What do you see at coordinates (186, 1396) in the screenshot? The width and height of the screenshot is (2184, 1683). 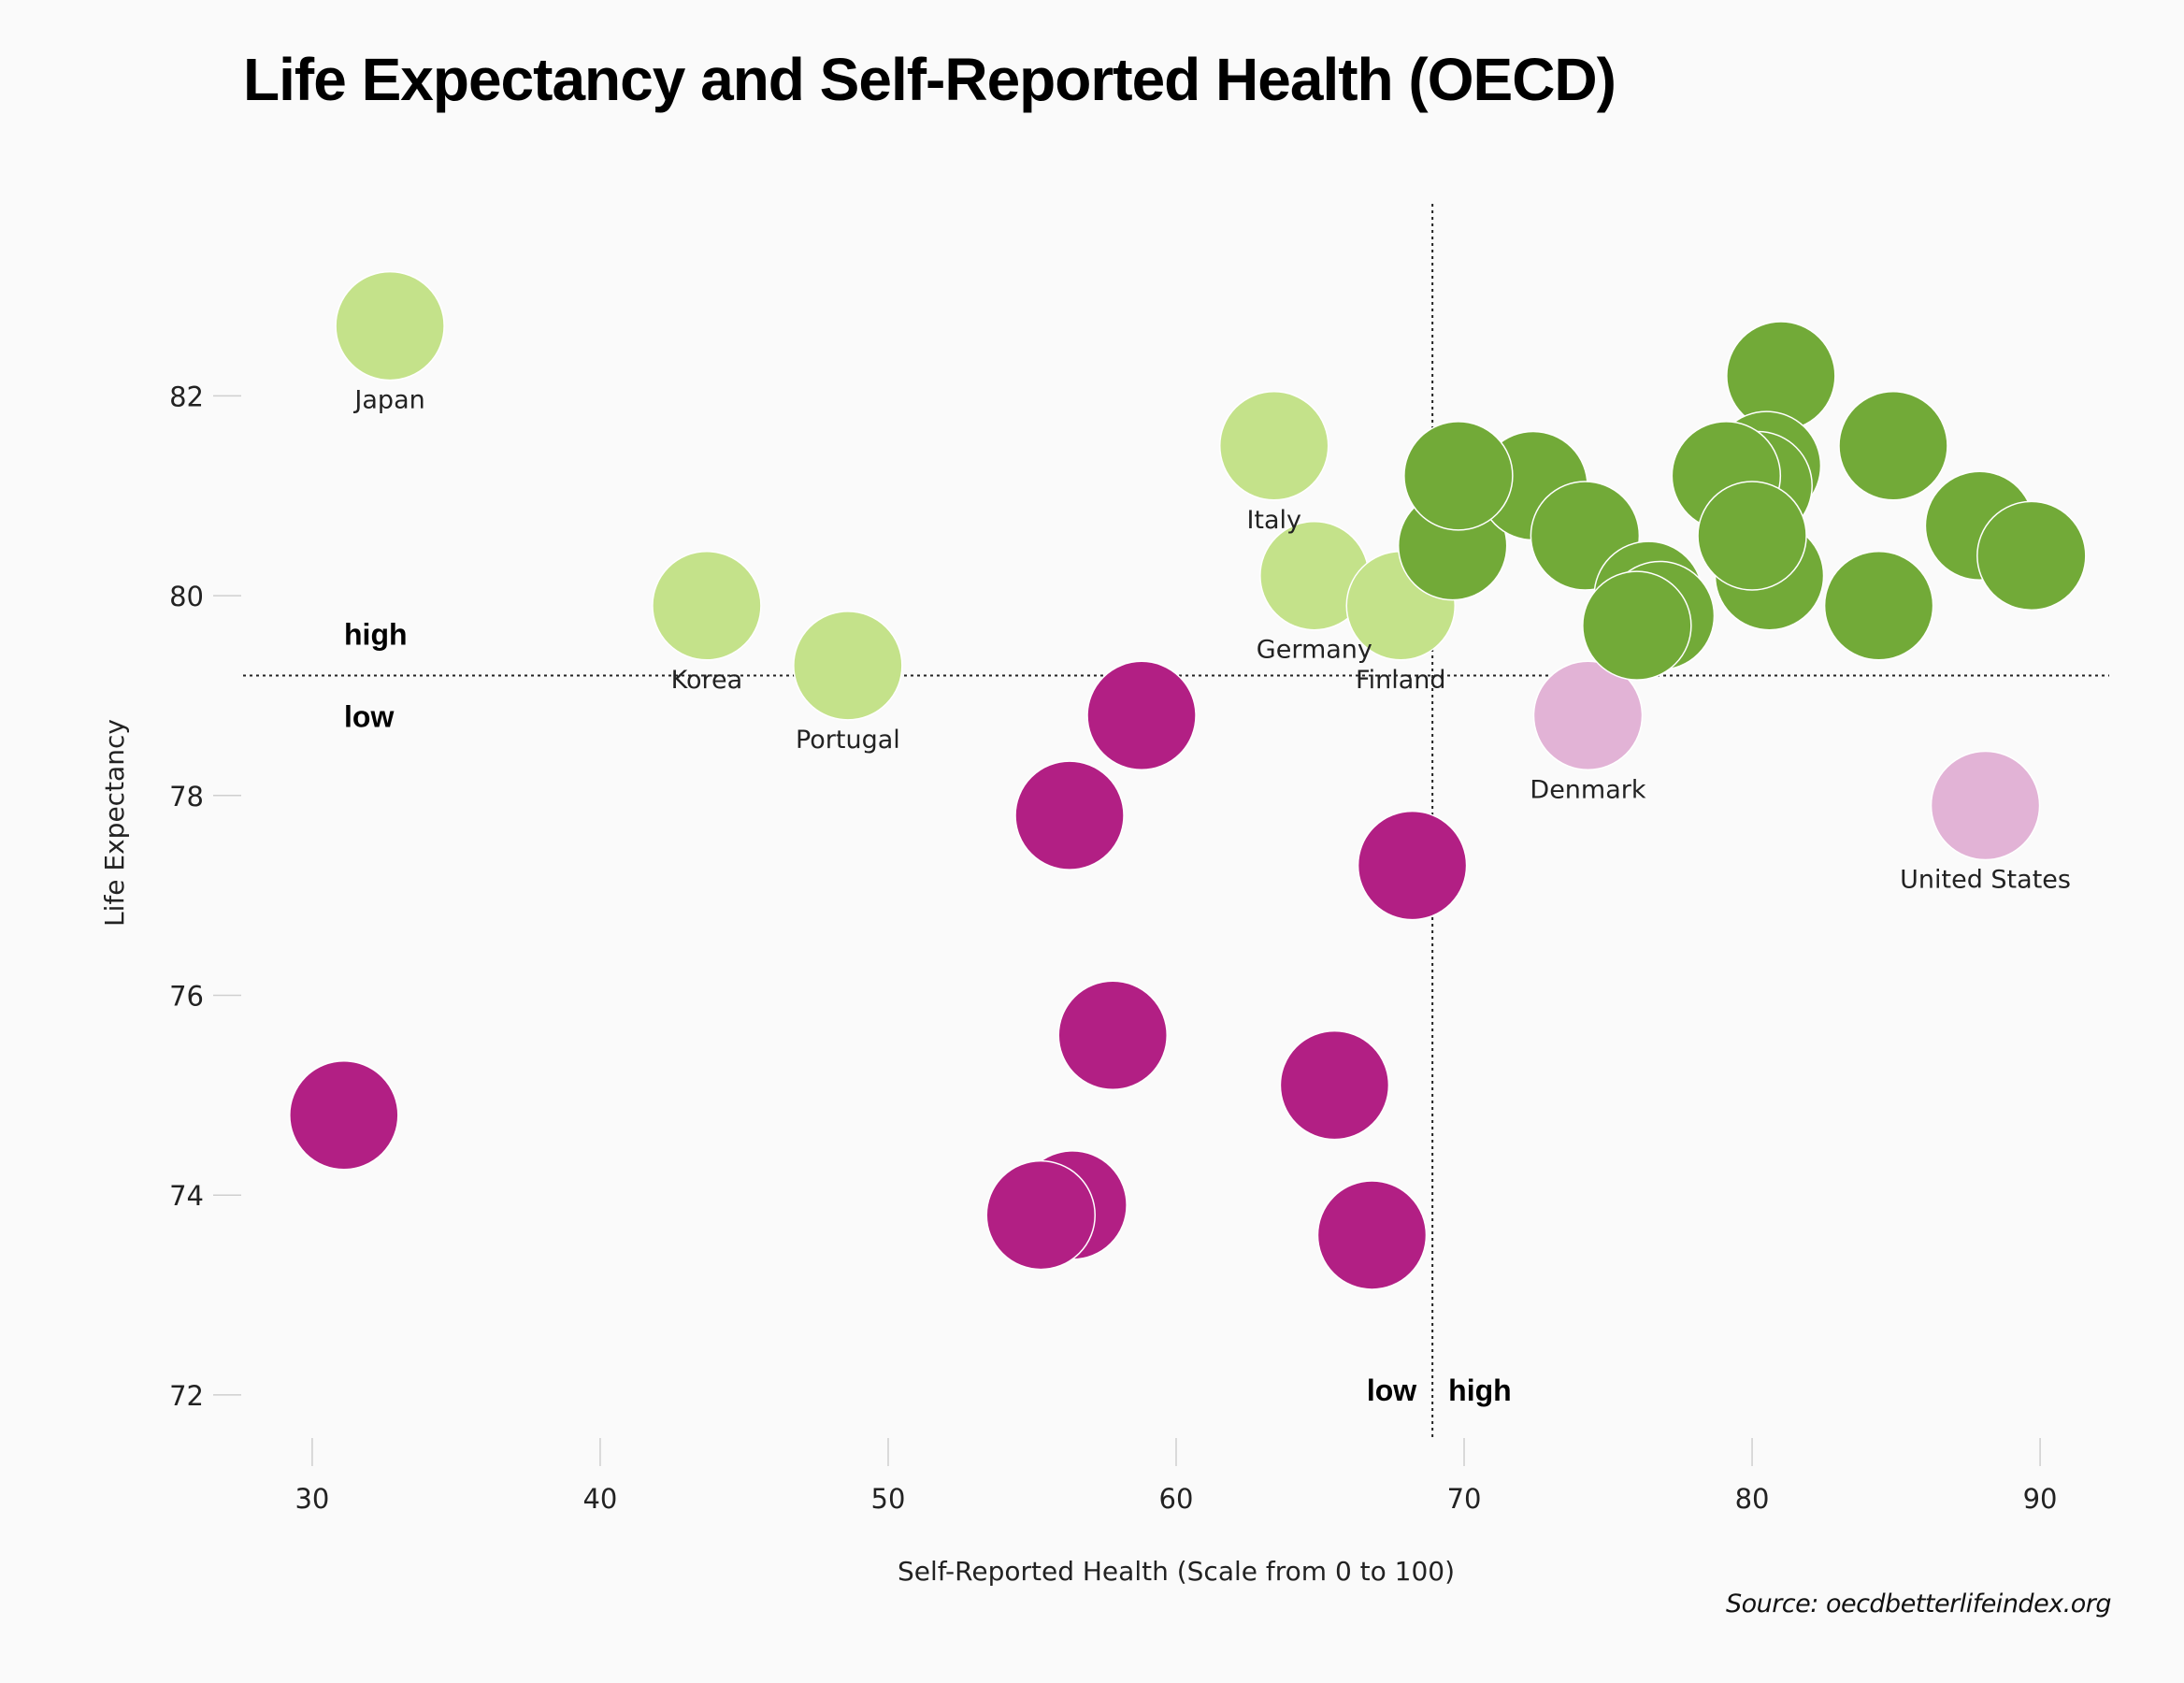 I see `y-tick-label: 72` at bounding box center [186, 1396].